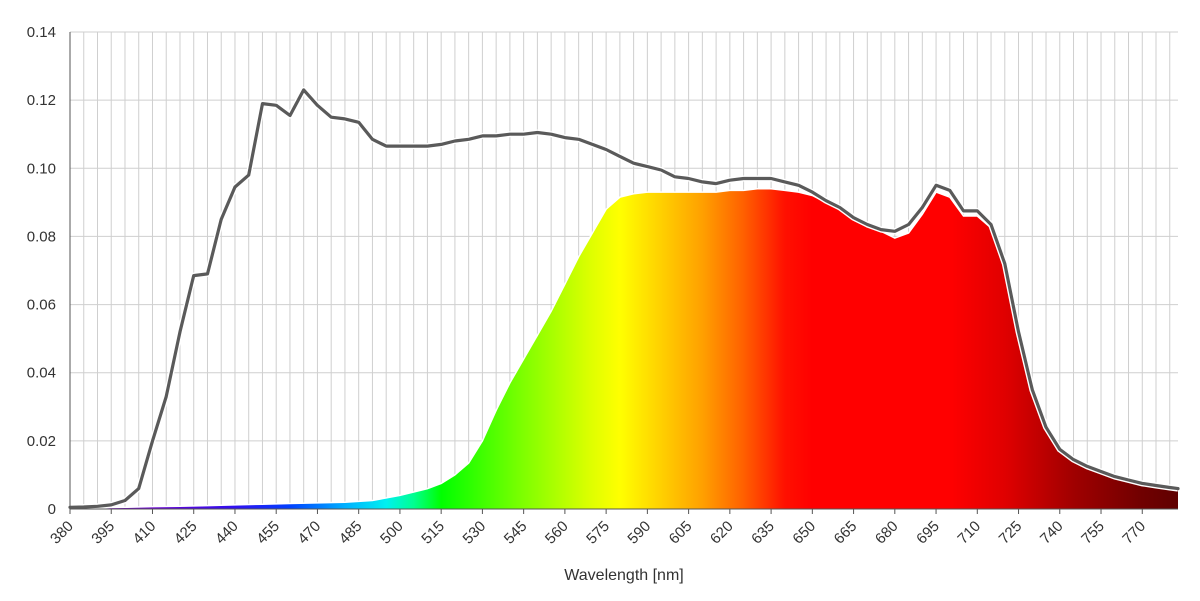  I want to click on x-tick-label: 530, so click(475, 533).